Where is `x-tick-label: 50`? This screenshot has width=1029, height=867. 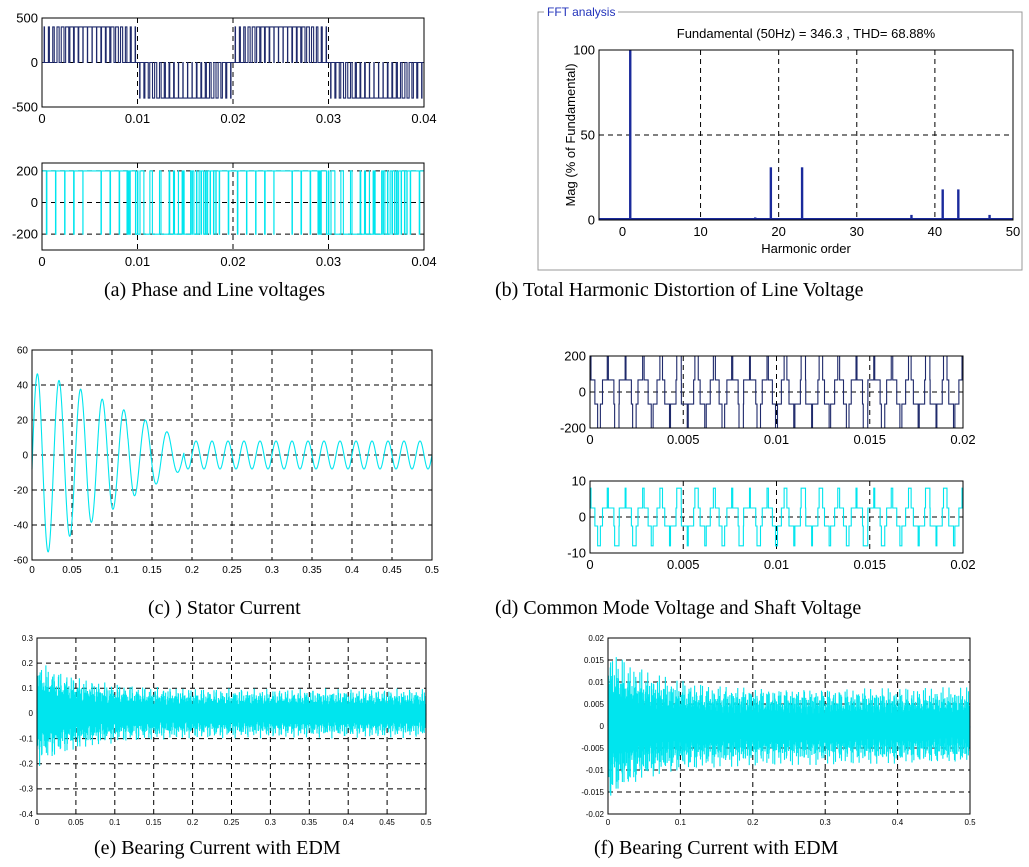
x-tick-label: 50 is located at coordinates (1013, 231).